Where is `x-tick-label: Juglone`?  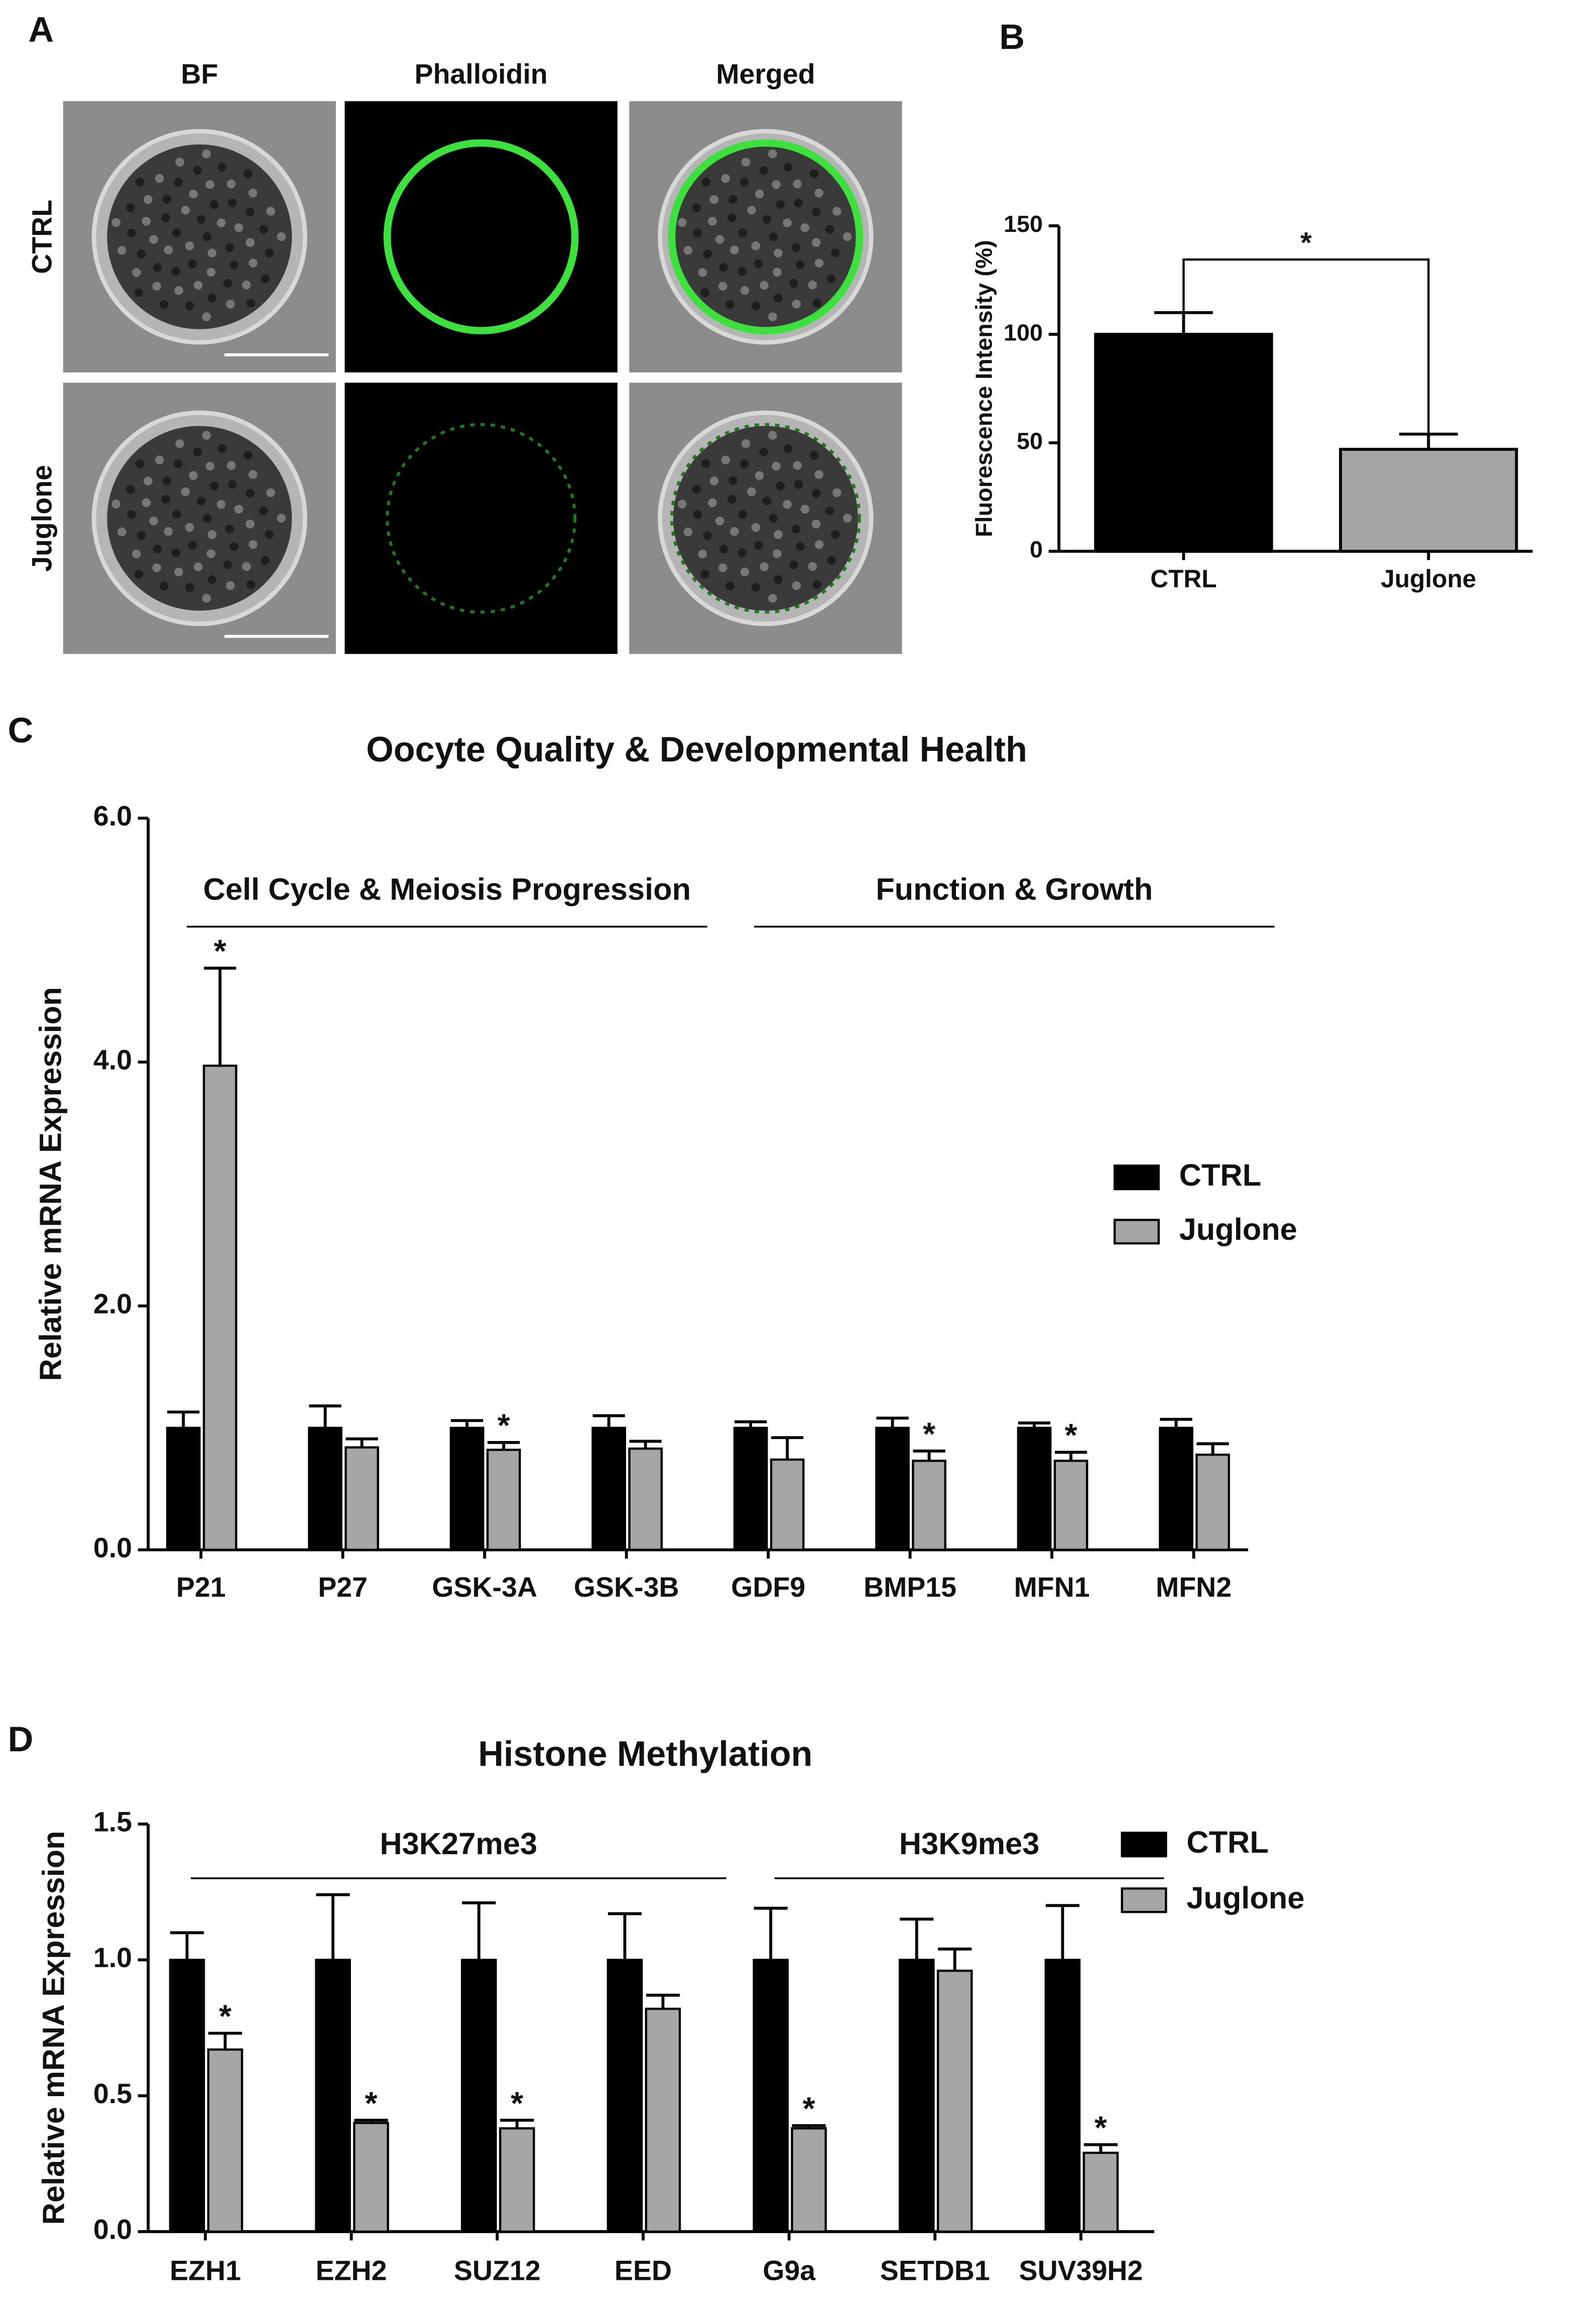
x-tick-label: Juglone is located at coordinates (1428, 579).